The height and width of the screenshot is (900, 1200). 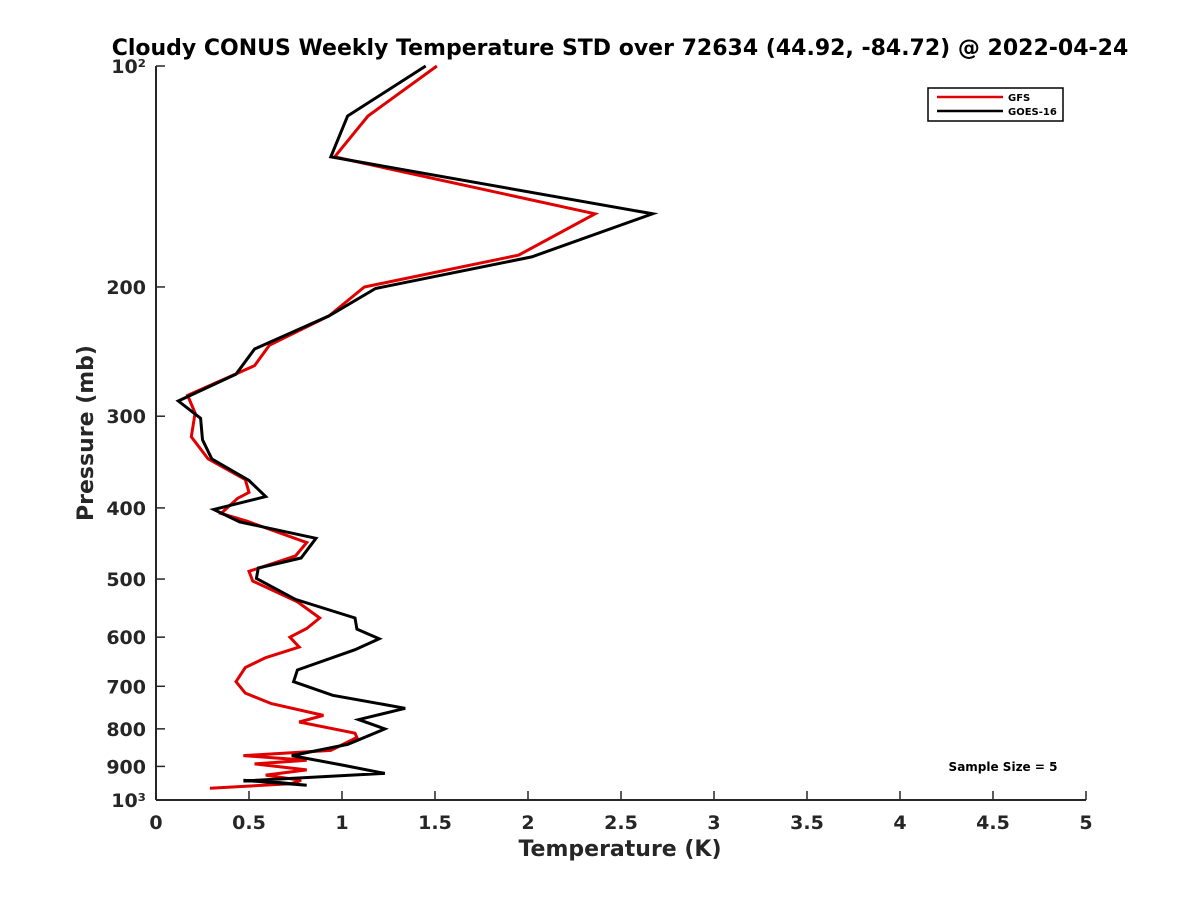 I want to click on y-tick-label: 300, so click(x=126, y=417).